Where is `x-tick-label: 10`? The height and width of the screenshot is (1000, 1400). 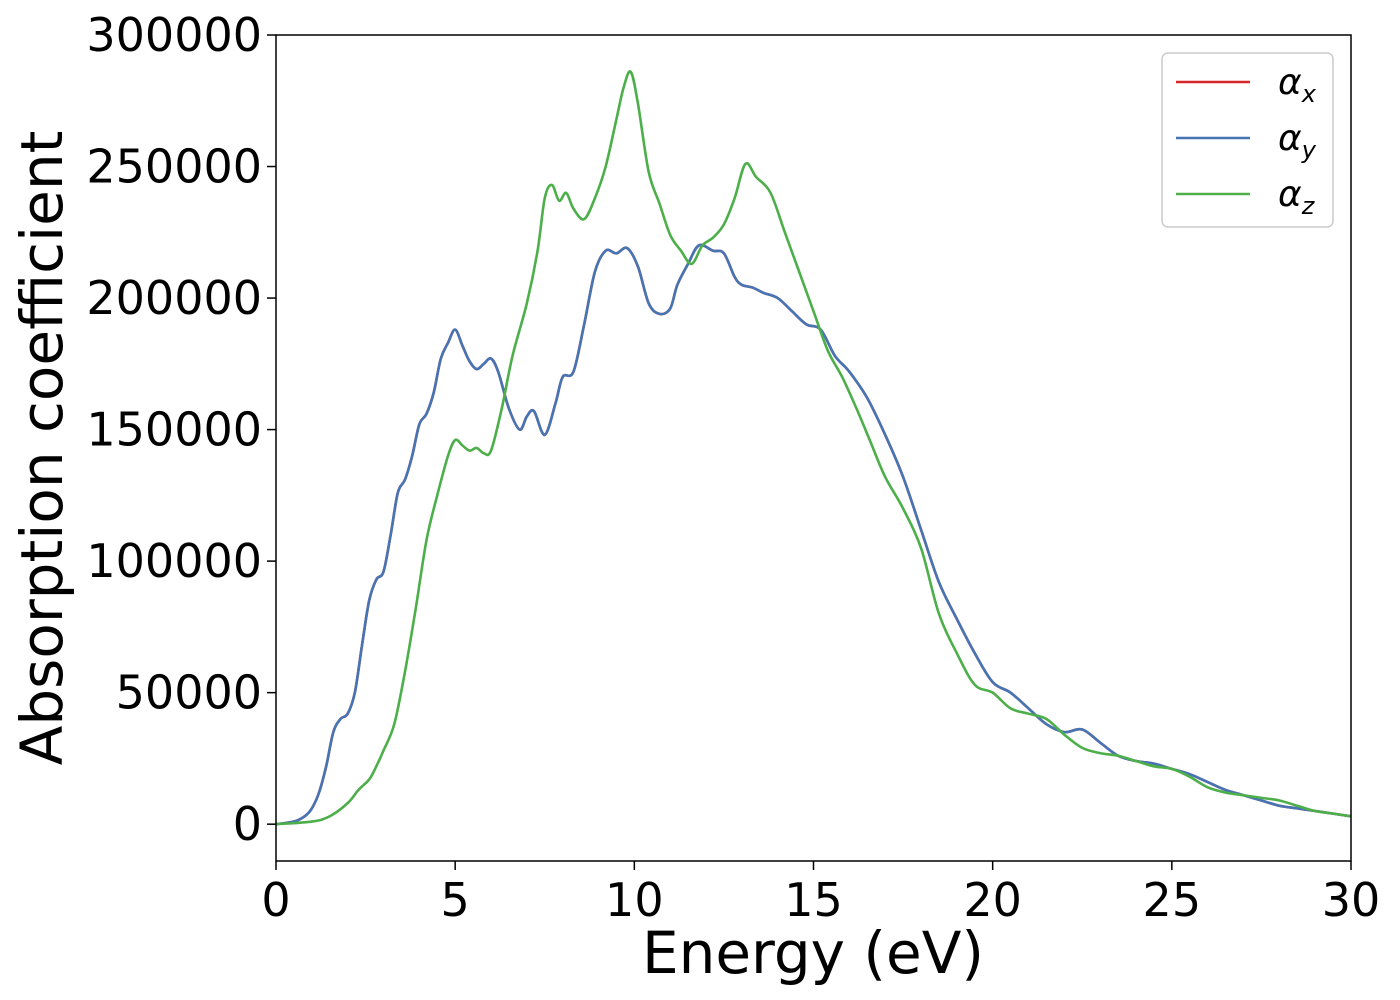
x-tick-label: 10 is located at coordinates (634, 900).